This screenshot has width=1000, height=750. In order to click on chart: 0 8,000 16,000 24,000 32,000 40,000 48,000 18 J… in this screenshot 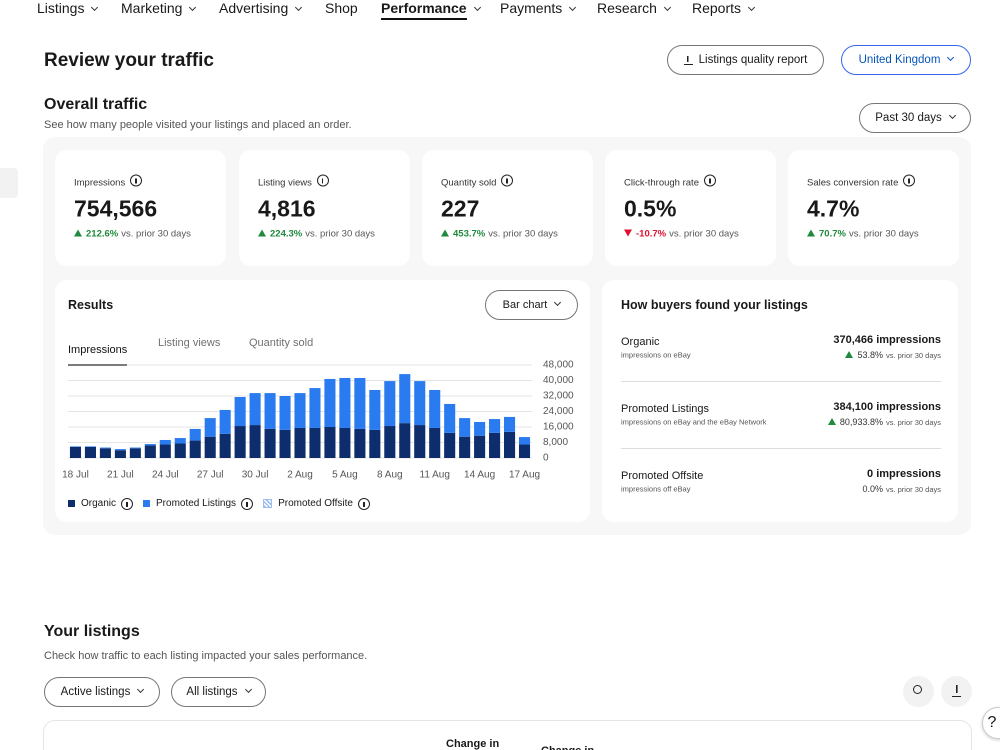, I will do `click(318, 420)`.